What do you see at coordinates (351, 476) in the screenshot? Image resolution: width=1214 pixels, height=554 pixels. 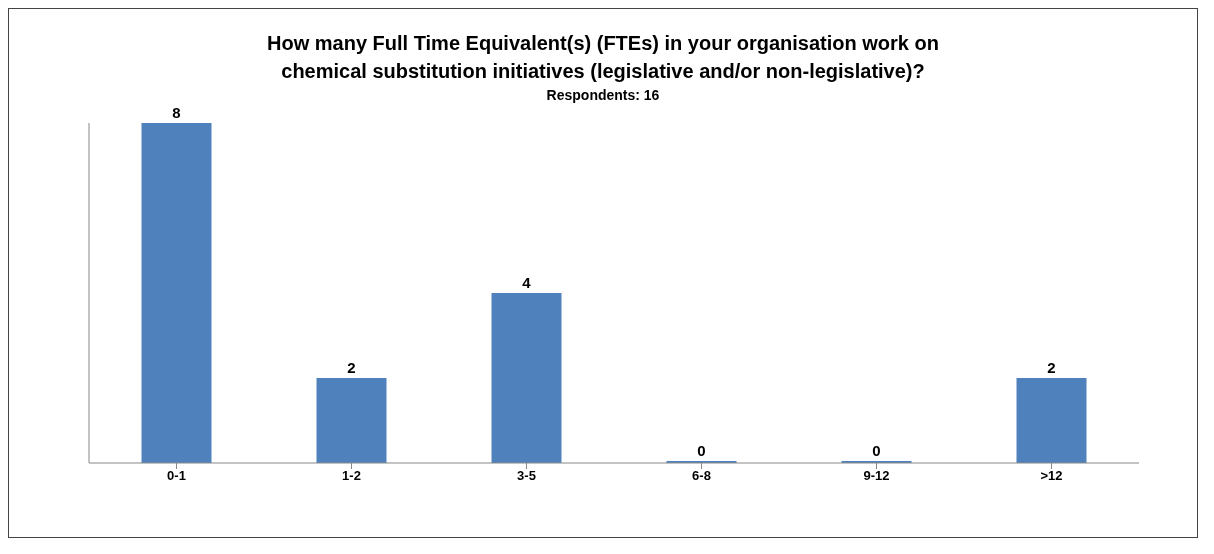 I see `x-tick-label: 1-2` at bounding box center [351, 476].